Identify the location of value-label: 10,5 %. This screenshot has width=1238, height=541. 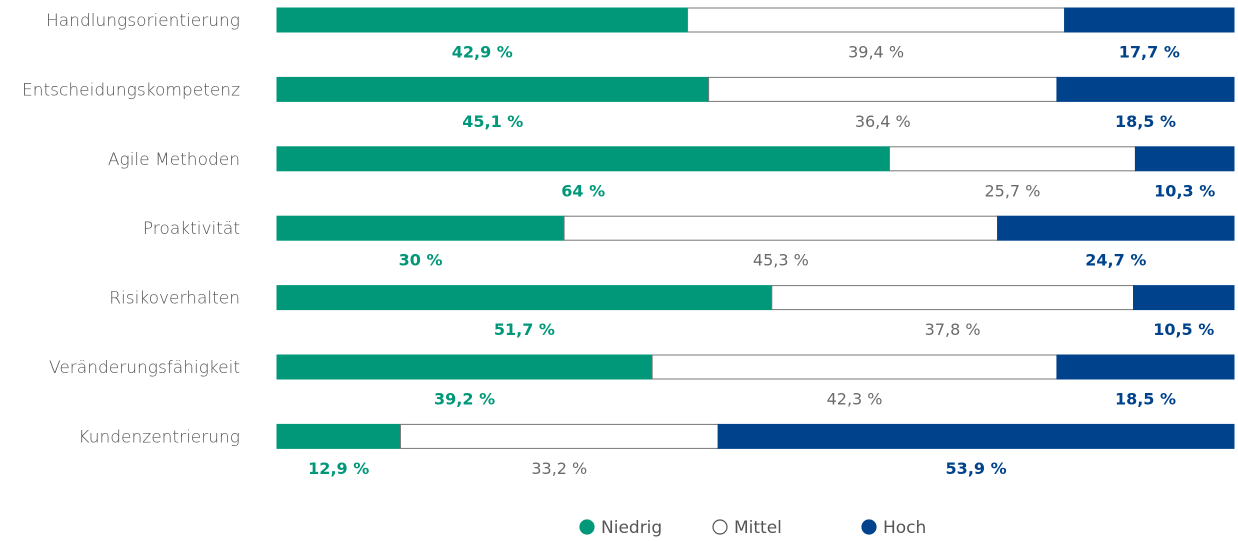
(1183, 329).